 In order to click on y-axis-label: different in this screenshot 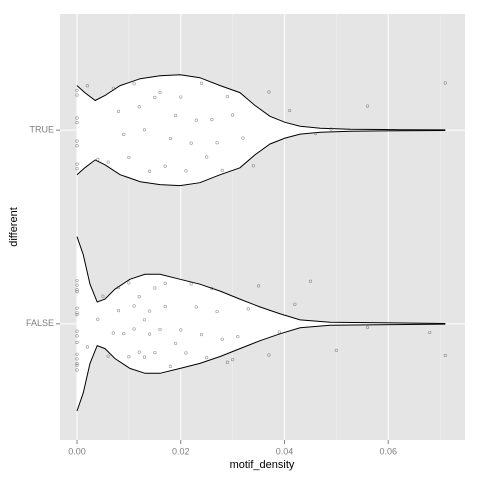, I will do `click(14, 227)`.